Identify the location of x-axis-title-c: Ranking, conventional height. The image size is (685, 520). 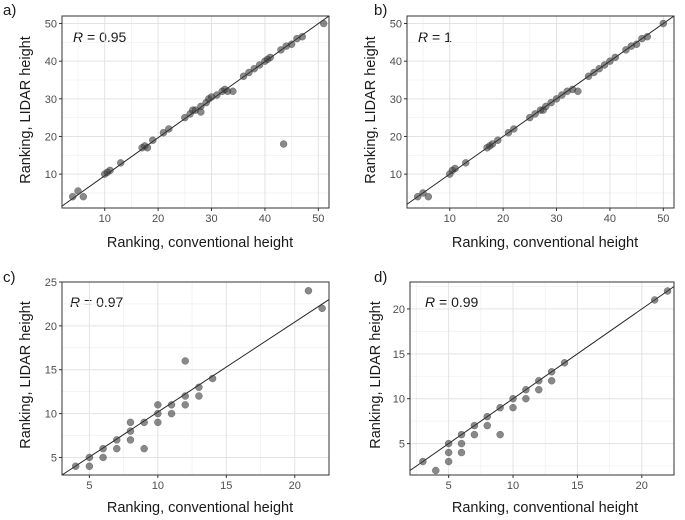
(200, 508).